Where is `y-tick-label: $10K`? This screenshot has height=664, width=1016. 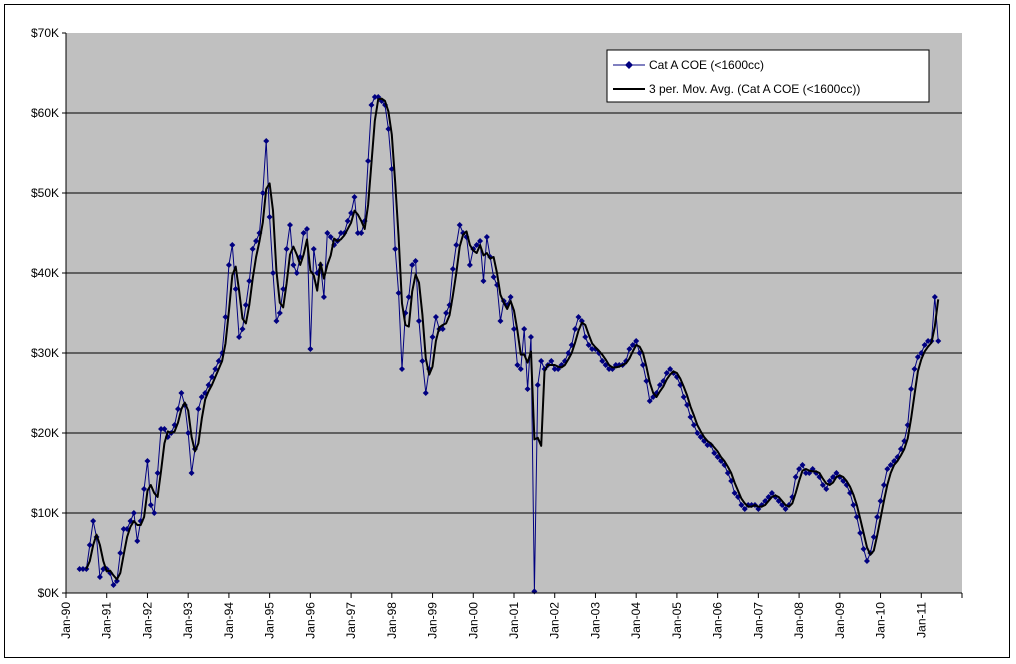 y-tick-label: $10K is located at coordinates (45, 513).